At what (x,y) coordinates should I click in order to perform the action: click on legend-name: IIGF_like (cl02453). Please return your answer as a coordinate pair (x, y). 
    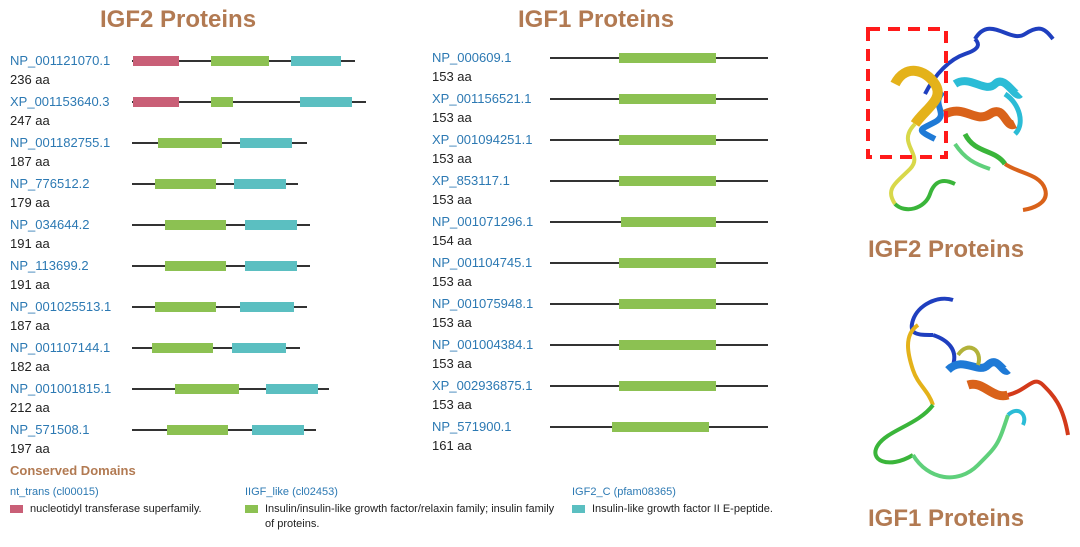
    Looking at the image, I should click on (291, 492).